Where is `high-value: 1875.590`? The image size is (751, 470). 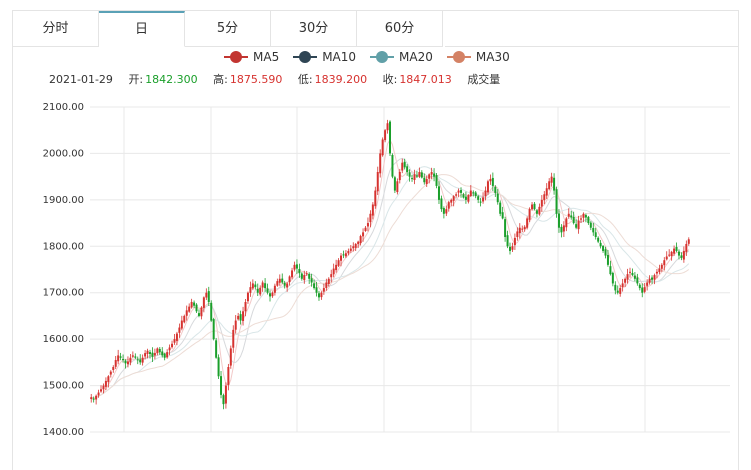
high-value: 1875.590 is located at coordinates (256, 79).